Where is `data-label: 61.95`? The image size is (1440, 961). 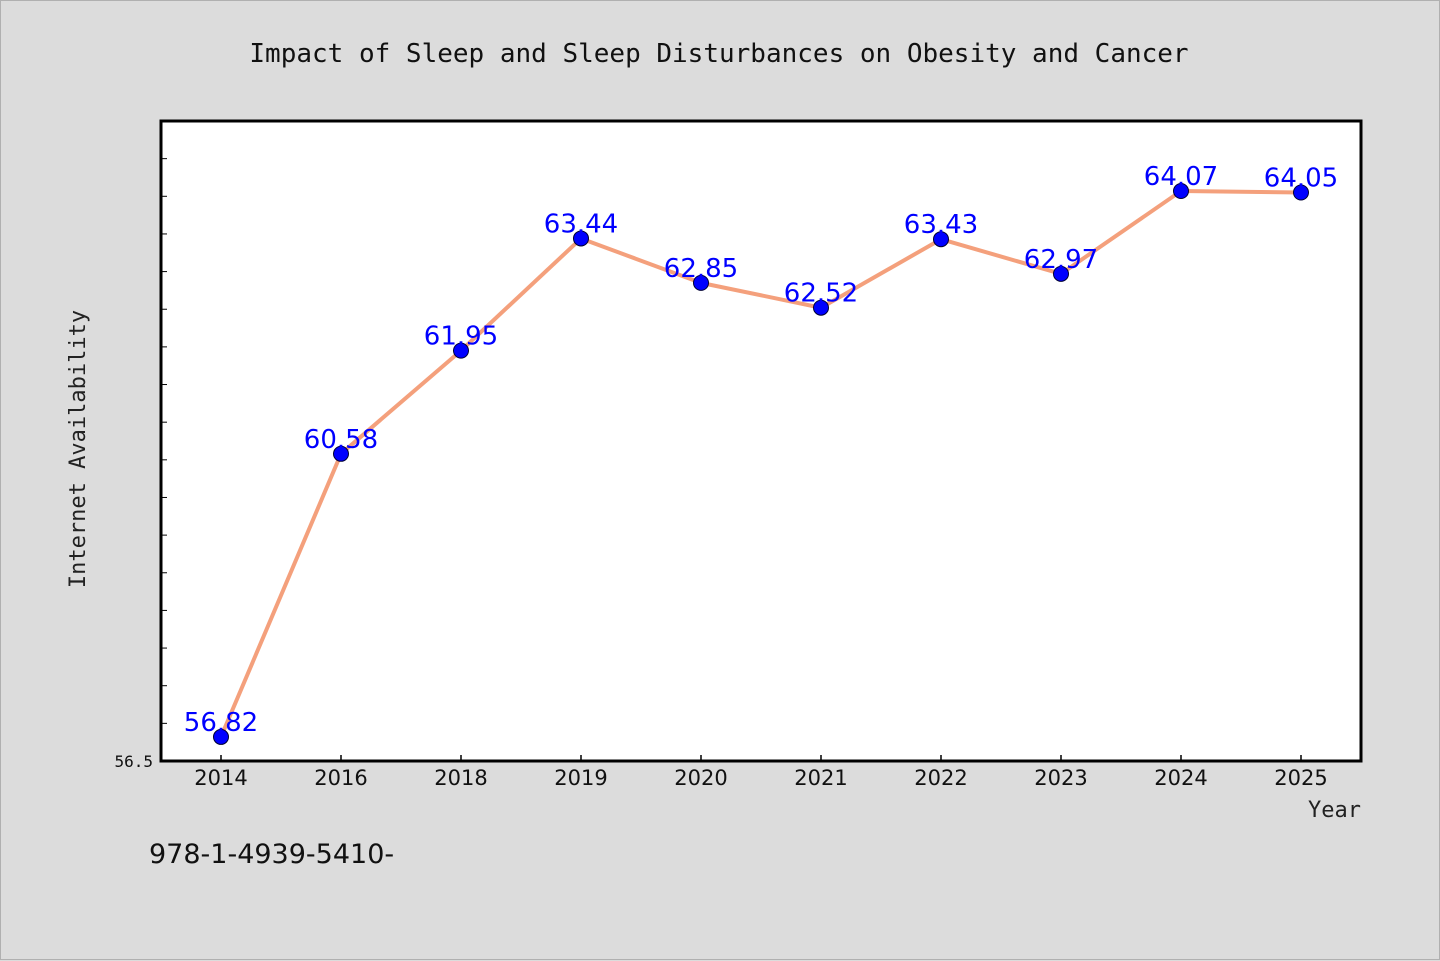
data-label: 61.95 is located at coordinates (461, 337).